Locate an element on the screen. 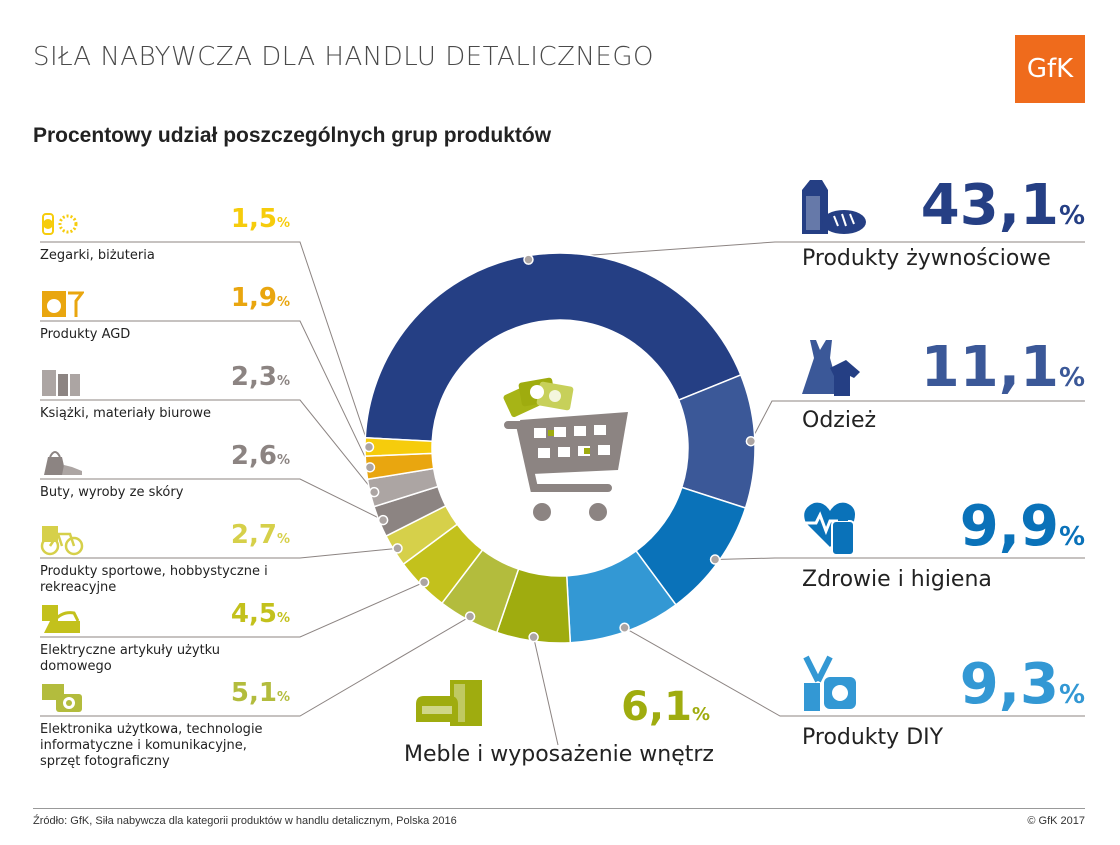 Image resolution: width=1120 pixels, height=845 pixels. dot-clothing is located at coordinates (751, 441).